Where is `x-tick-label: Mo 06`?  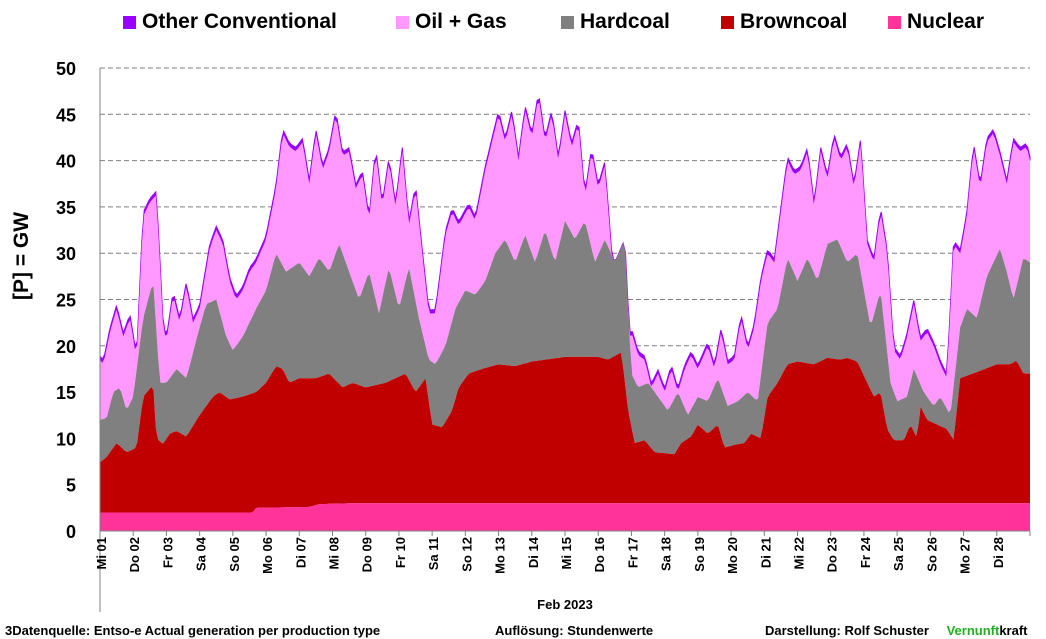 x-tick-label: Mo 06 is located at coordinates (267, 555).